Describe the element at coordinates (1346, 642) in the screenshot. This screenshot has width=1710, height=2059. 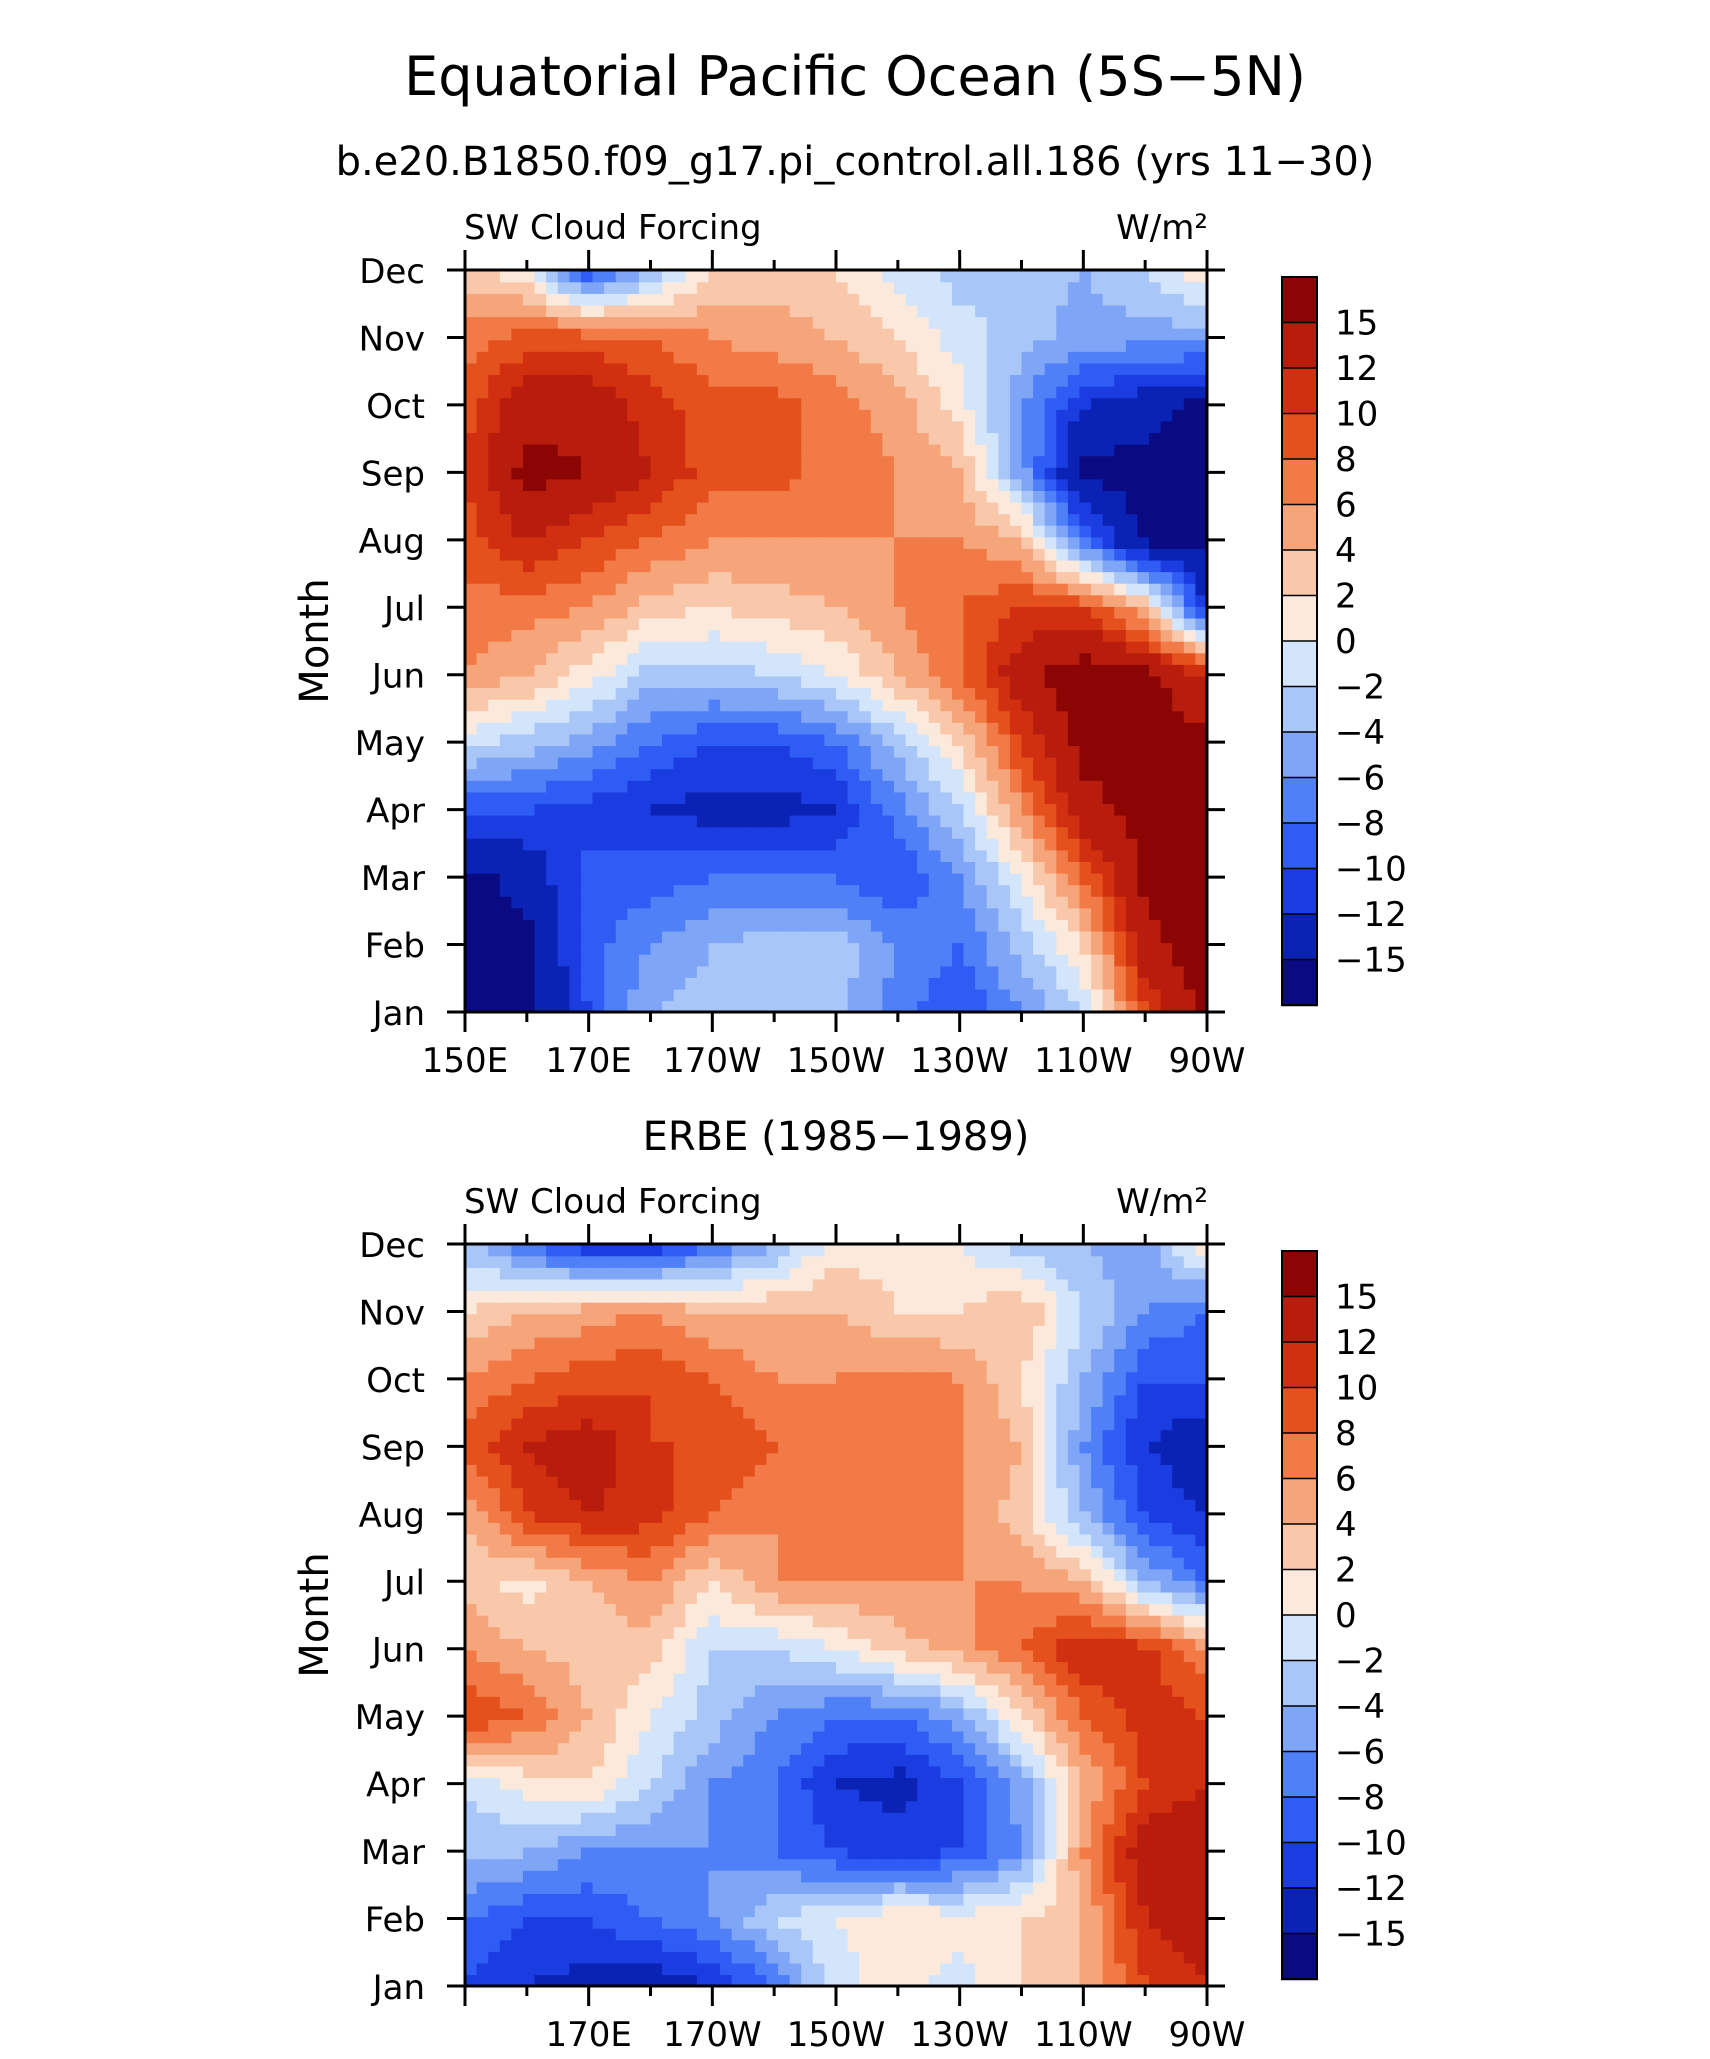
I see `colorbar-label: 0` at that location.